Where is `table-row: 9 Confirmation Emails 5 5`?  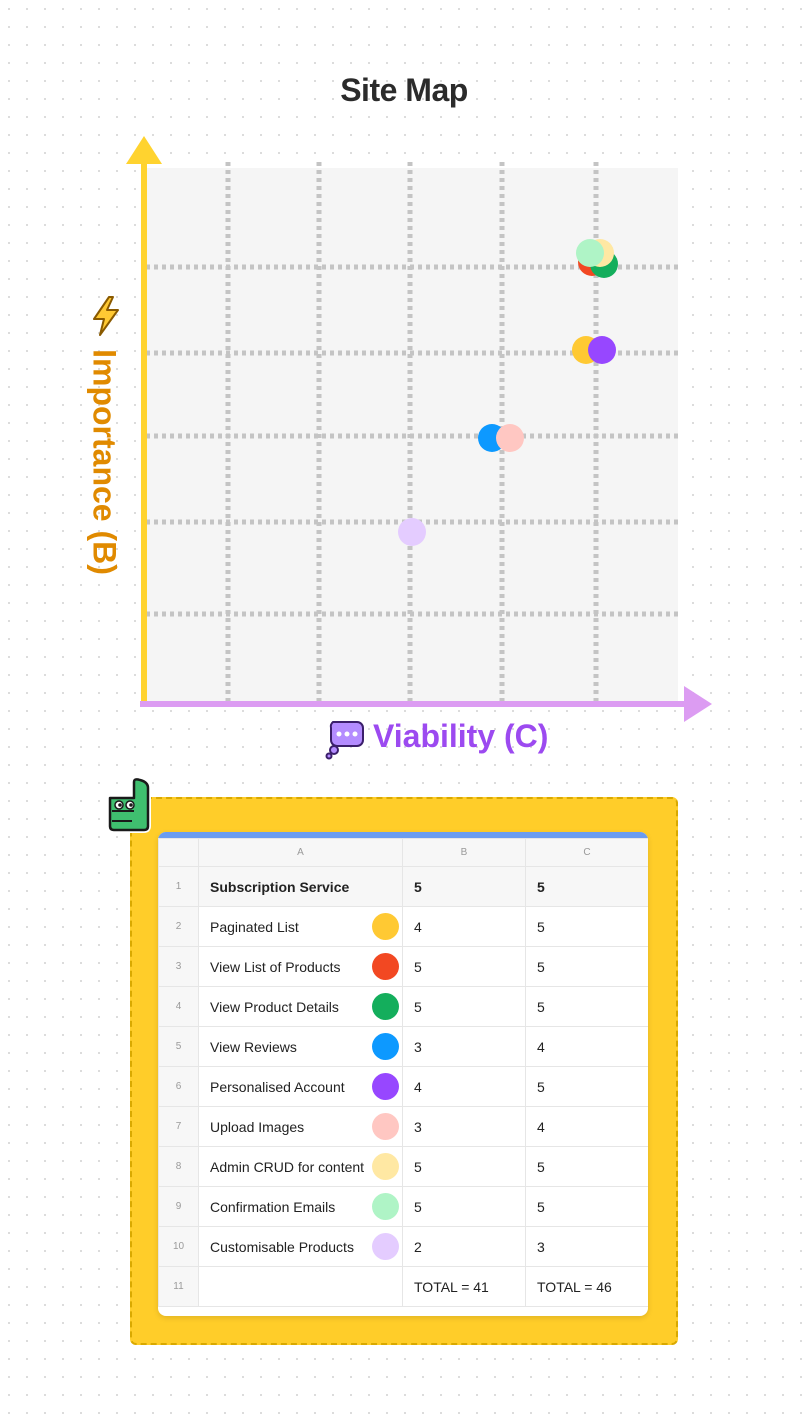 table-row: 9 Confirmation Emails 5 5 is located at coordinates (403, 1206).